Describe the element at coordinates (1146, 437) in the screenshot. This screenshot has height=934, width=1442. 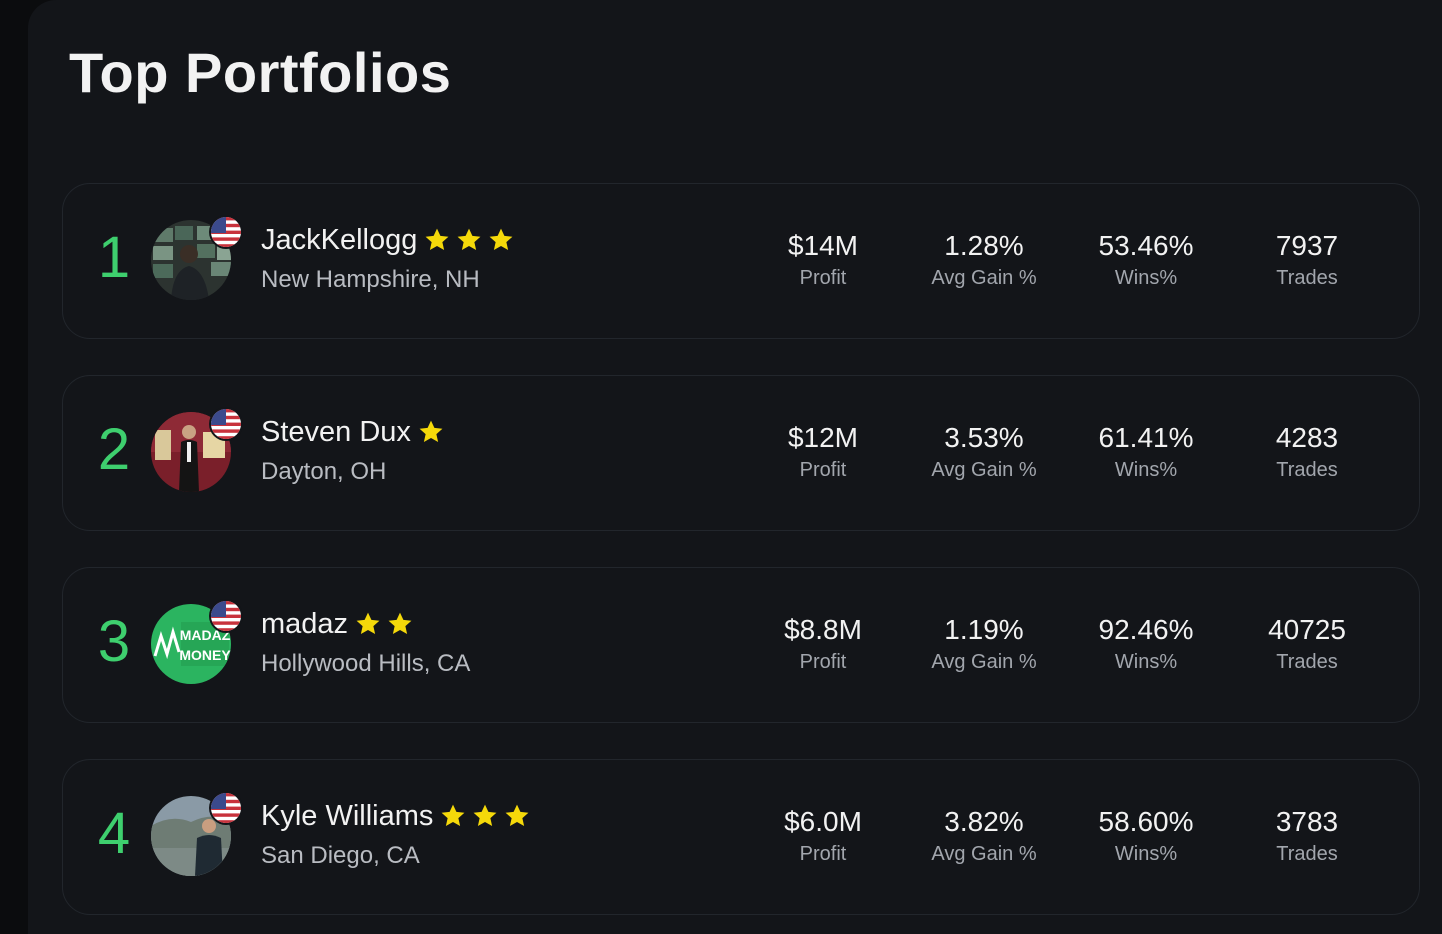
I see `wins-value: 61.41%` at that location.